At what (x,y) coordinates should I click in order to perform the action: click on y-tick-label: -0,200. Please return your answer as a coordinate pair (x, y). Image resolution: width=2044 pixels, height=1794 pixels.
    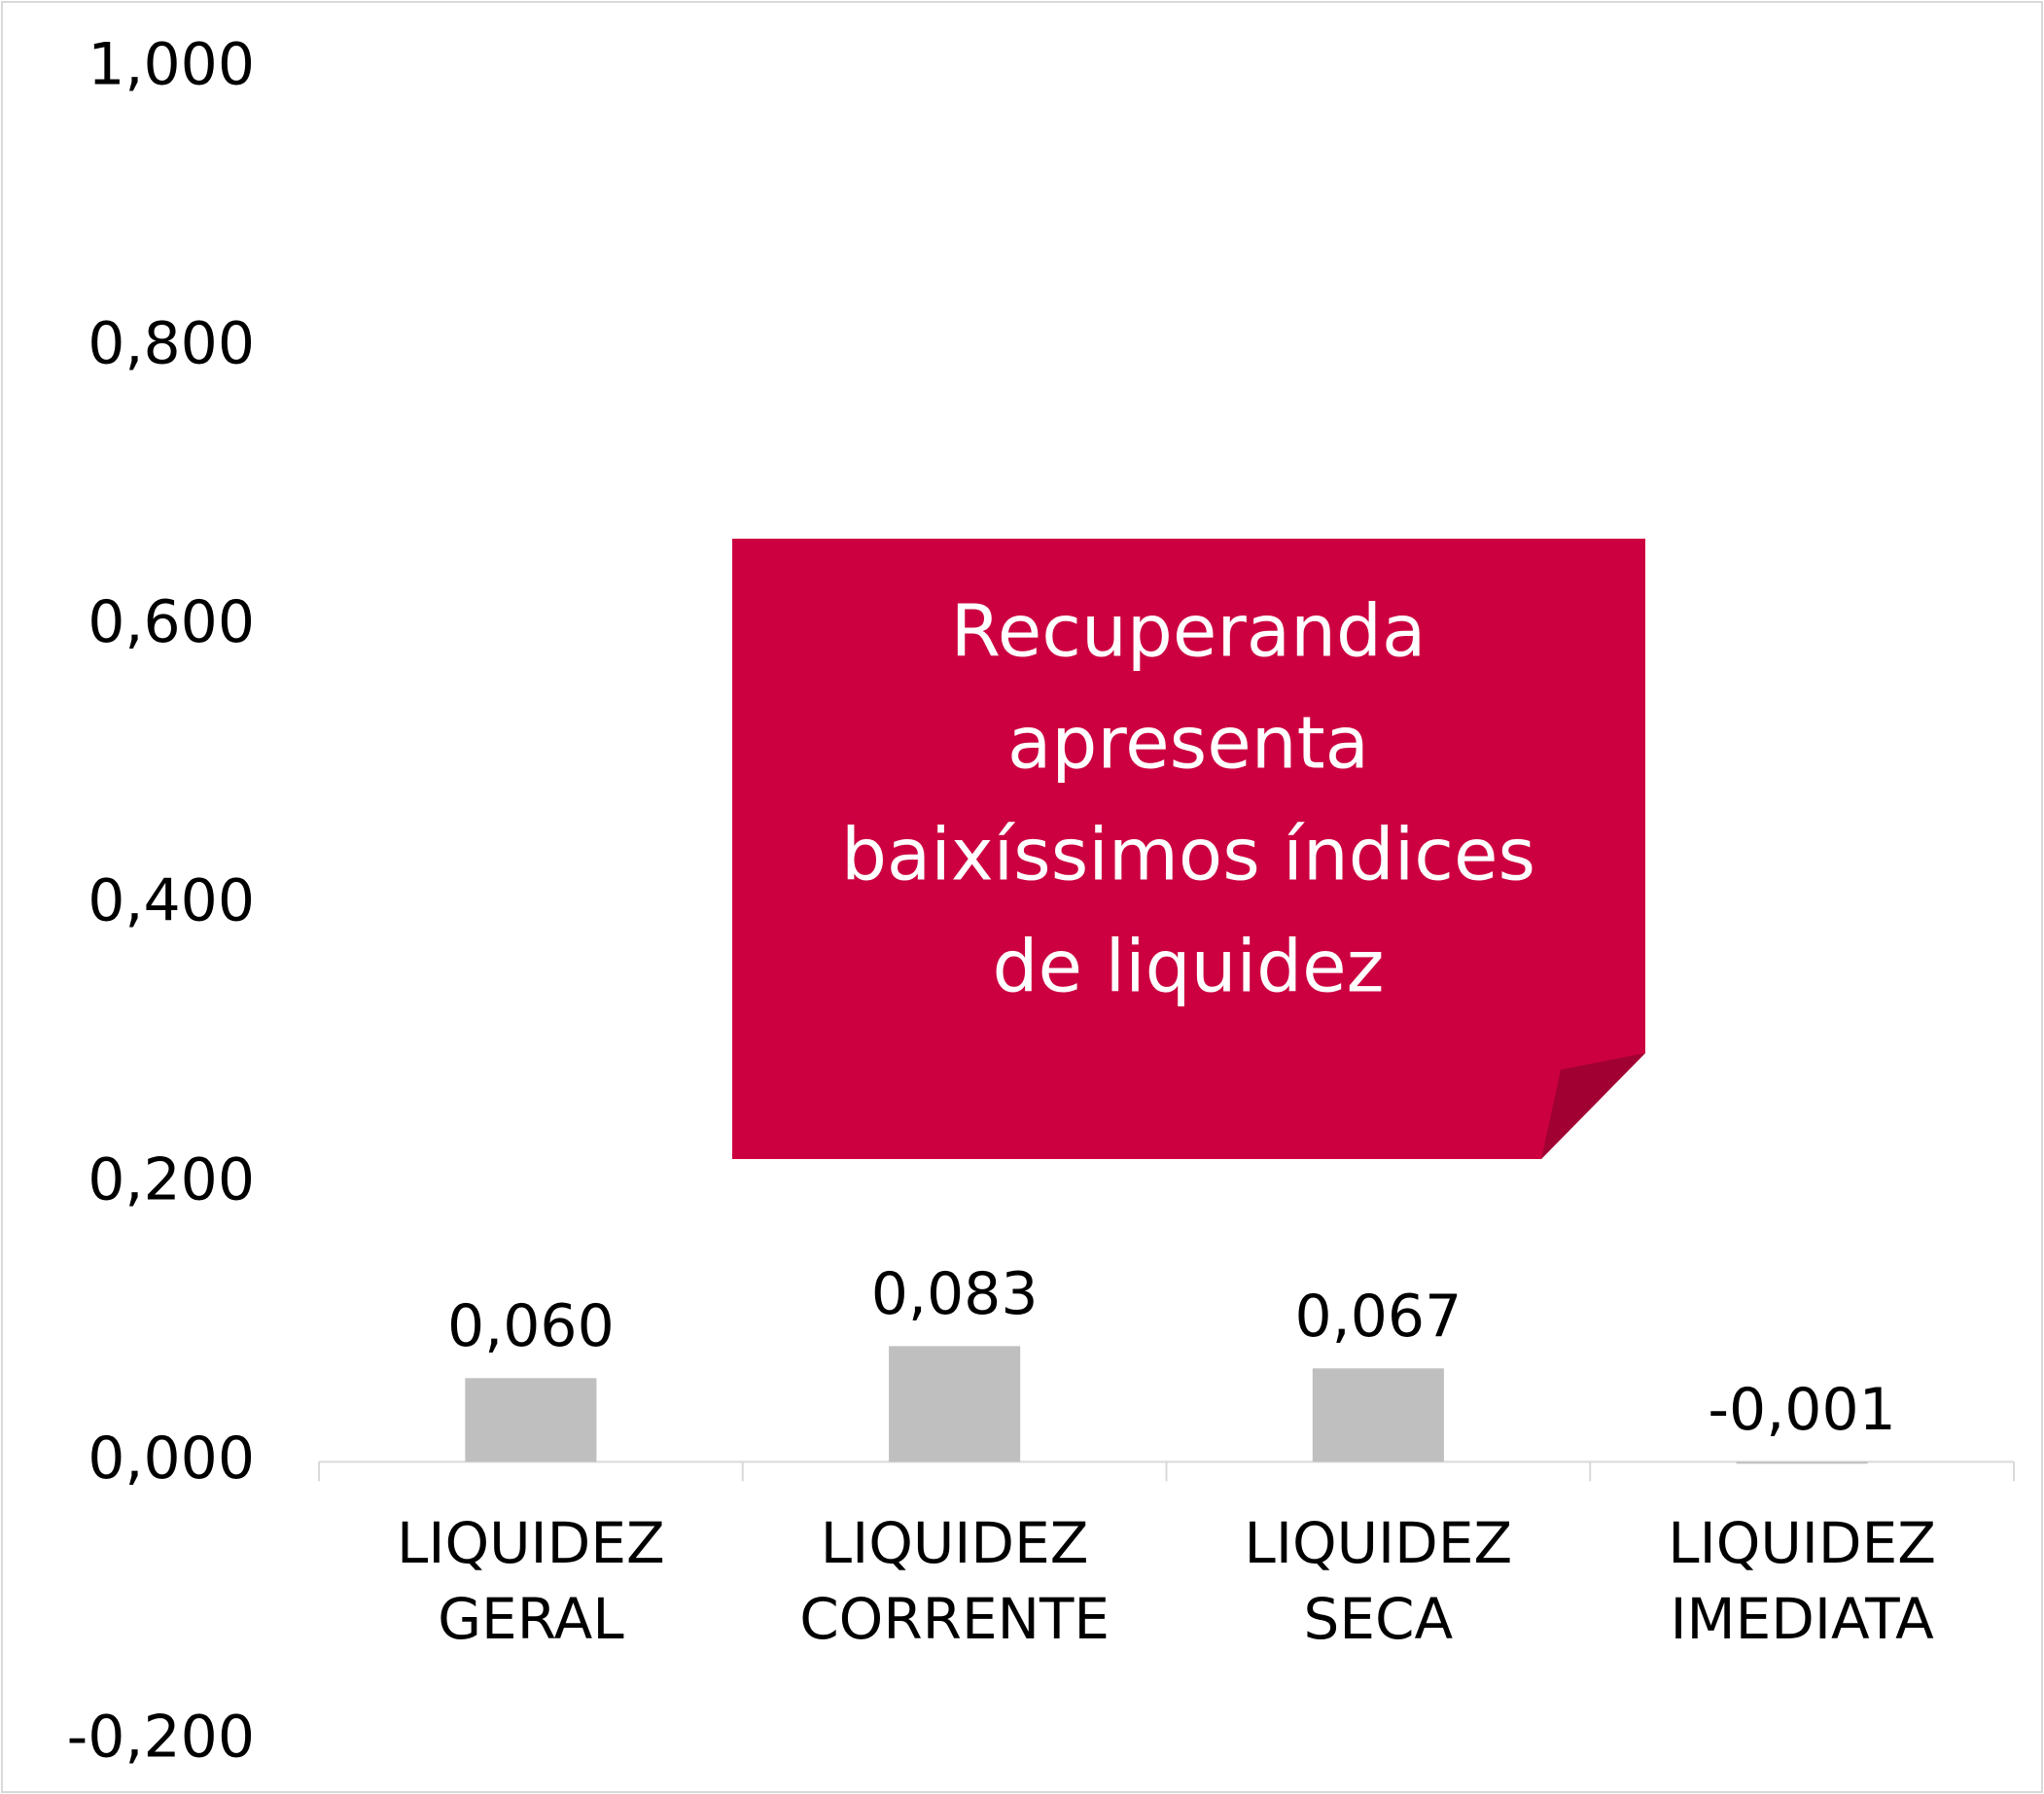
    Looking at the image, I should click on (161, 1738).